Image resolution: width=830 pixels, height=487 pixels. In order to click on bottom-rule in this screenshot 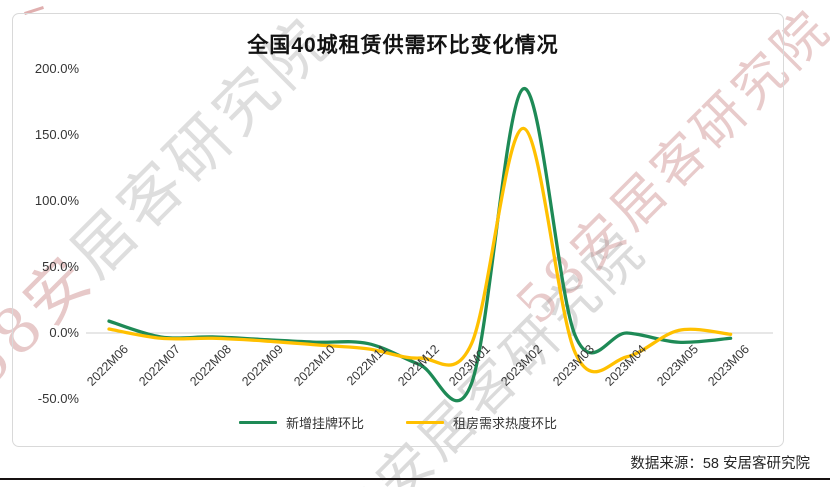, I will do `click(415, 479)`.